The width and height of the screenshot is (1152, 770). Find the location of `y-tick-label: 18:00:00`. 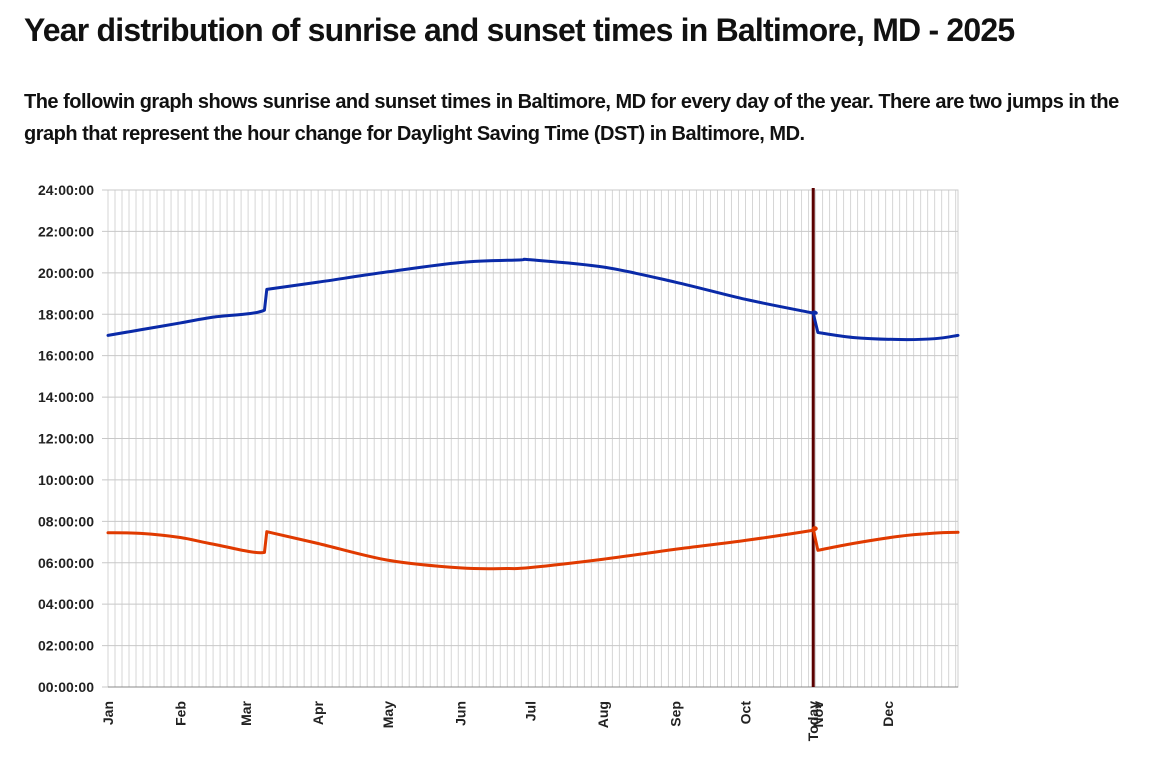

y-tick-label: 18:00:00 is located at coordinates (66, 314).